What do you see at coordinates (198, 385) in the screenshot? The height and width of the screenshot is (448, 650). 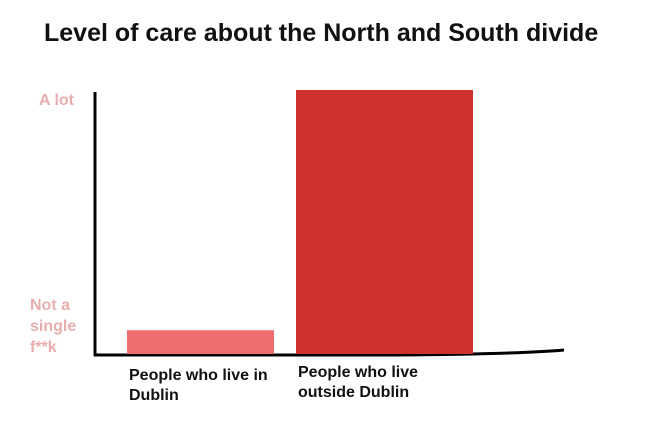 I see `x-tick-label: People who live in Dublin` at bounding box center [198, 385].